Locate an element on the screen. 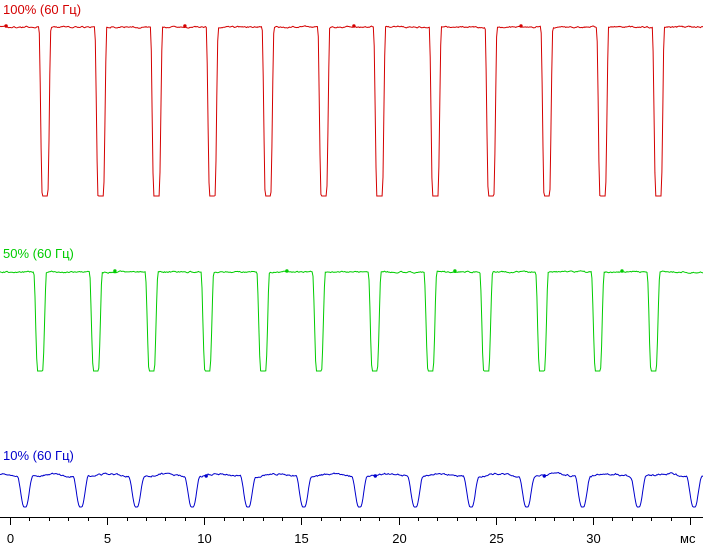 This screenshot has height=550, width=703. trace-label-100-percent: 100% (60 Гц) is located at coordinates (42, 9).